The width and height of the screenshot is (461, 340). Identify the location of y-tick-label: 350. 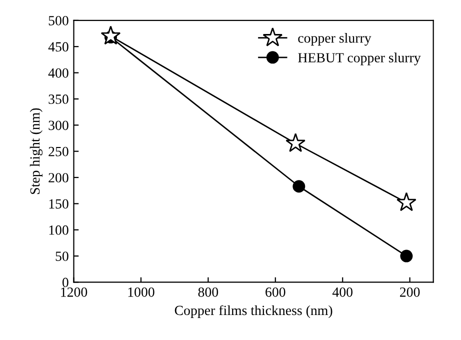
(58, 99).